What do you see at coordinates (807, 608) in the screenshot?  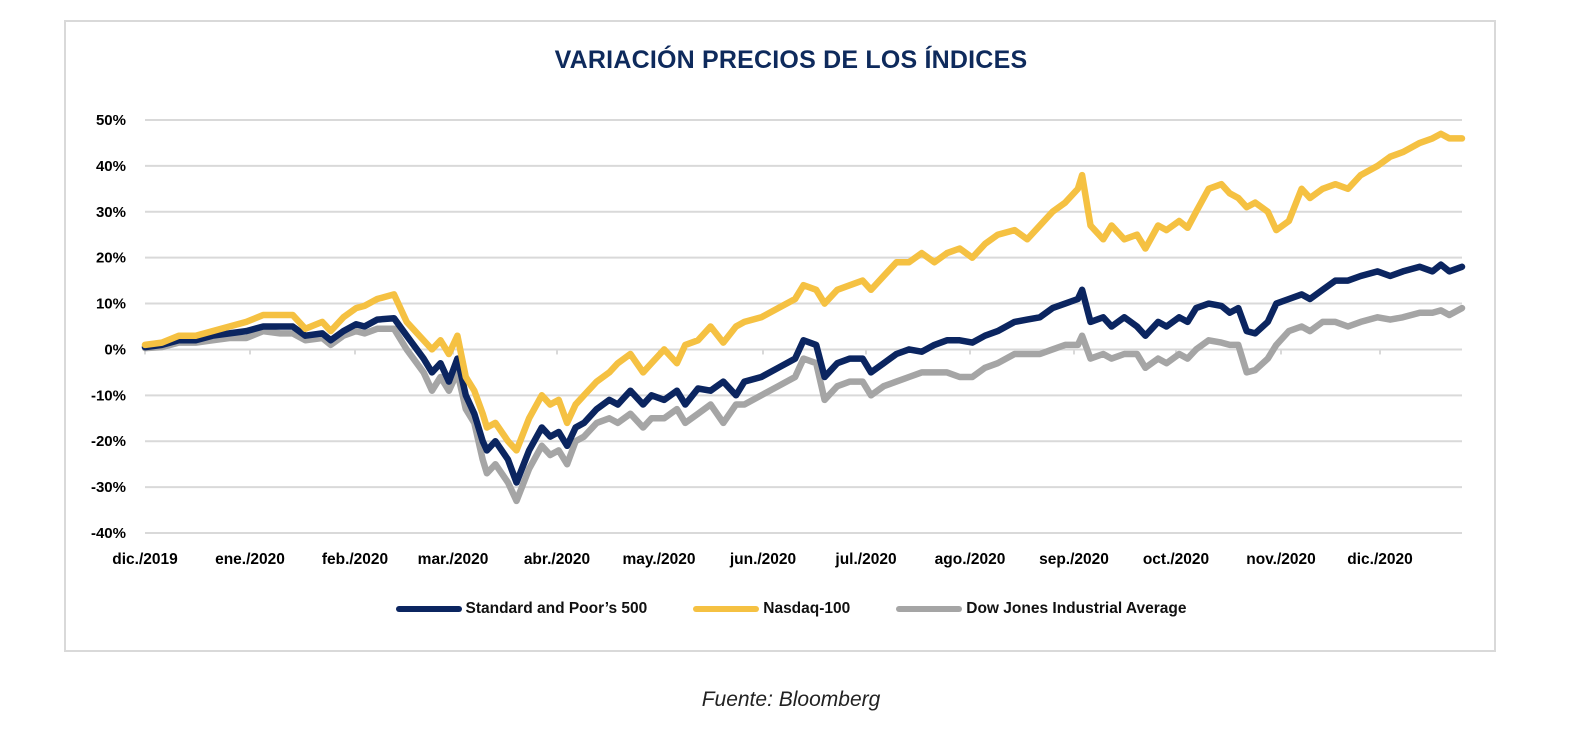 I see `legend-label: Nasdaq-100` at bounding box center [807, 608].